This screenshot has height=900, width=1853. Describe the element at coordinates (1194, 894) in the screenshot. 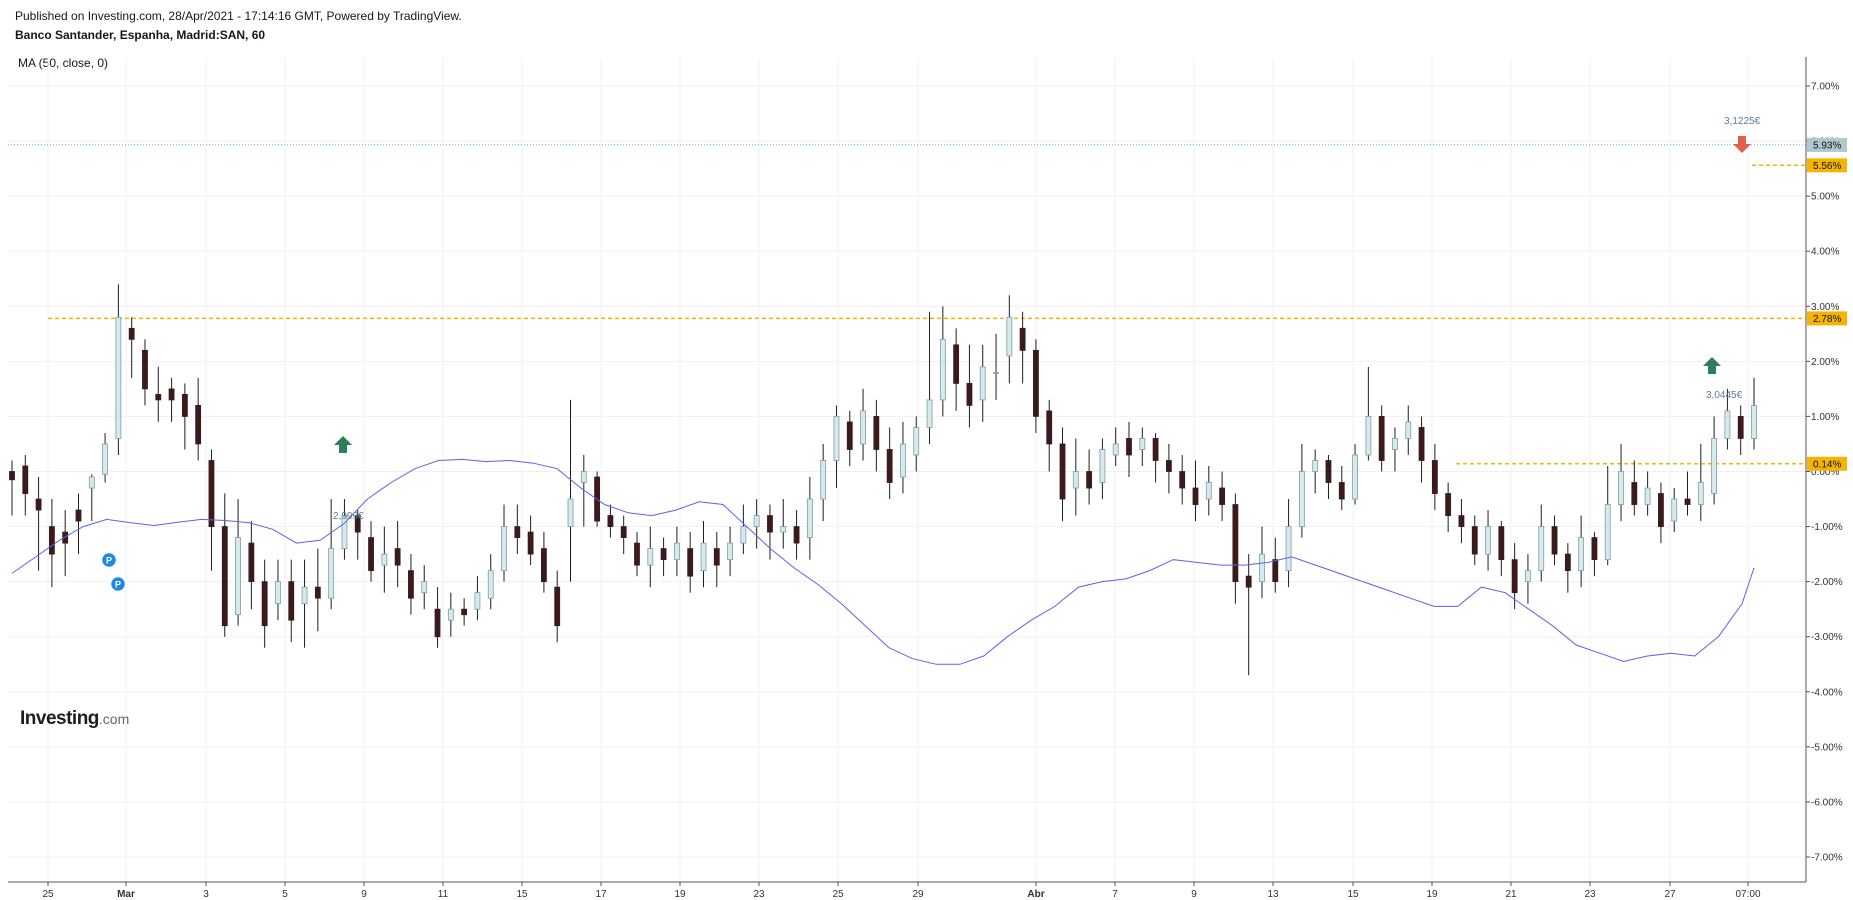

I see `x-tick-label: 9` at that location.